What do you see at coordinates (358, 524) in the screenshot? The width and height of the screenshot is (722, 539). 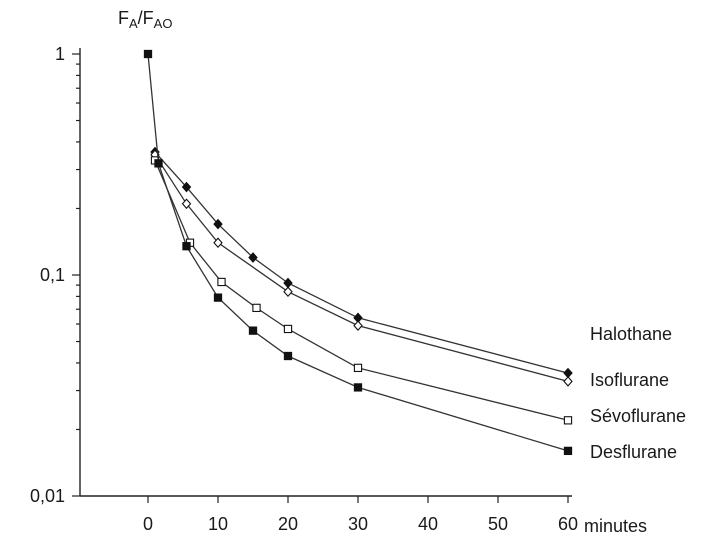 I see `x-tick-label: 30` at bounding box center [358, 524].